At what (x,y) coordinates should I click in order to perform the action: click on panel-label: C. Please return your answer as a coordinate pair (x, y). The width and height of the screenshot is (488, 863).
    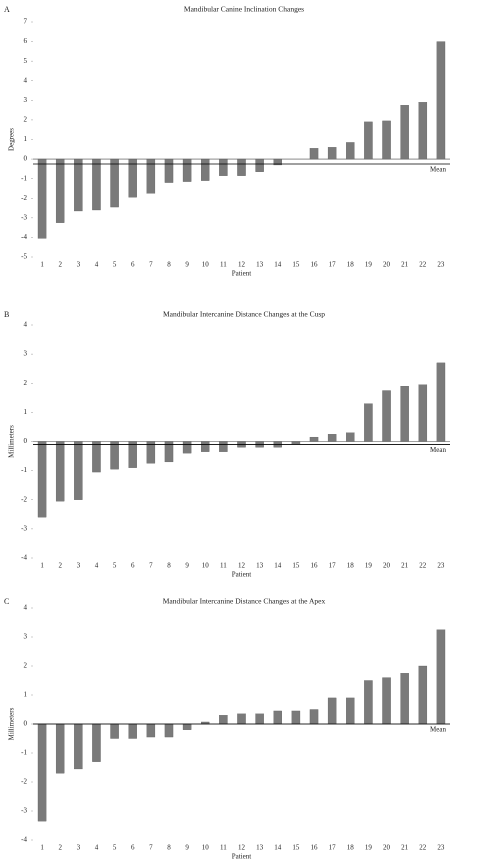
    Looking at the image, I should click on (6, 601).